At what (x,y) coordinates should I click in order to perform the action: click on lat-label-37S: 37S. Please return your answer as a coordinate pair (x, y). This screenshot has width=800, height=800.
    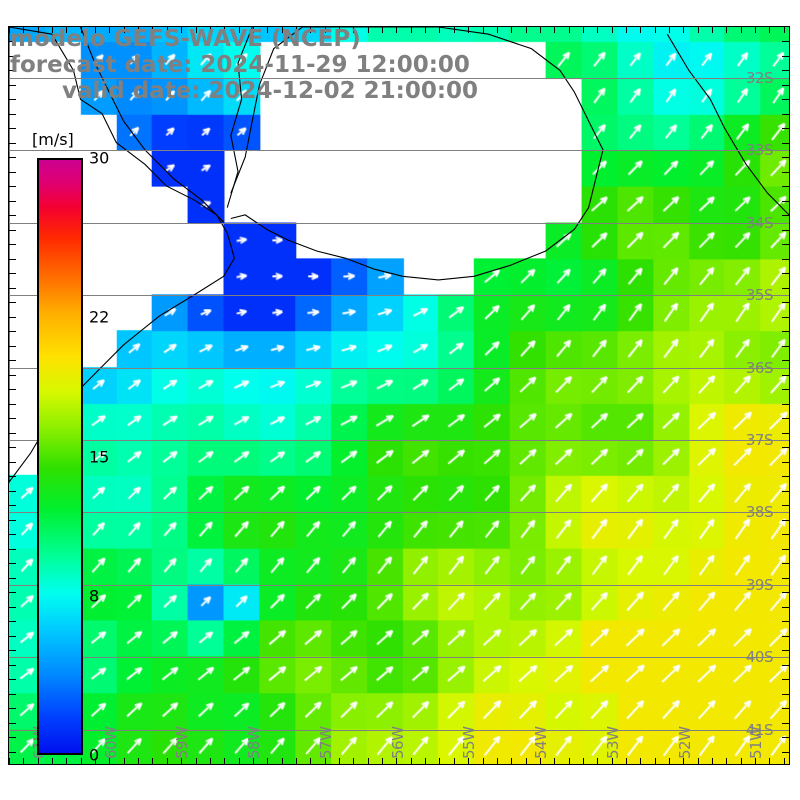
    Looking at the image, I should click on (759, 439).